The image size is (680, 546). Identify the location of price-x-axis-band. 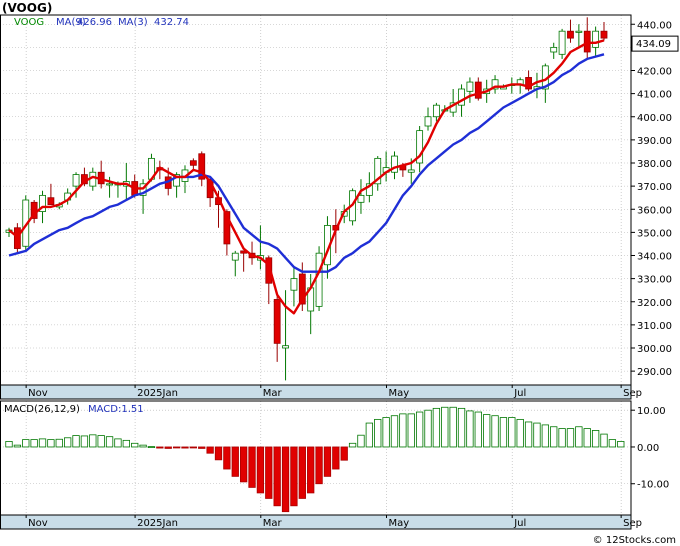
(316, 392).